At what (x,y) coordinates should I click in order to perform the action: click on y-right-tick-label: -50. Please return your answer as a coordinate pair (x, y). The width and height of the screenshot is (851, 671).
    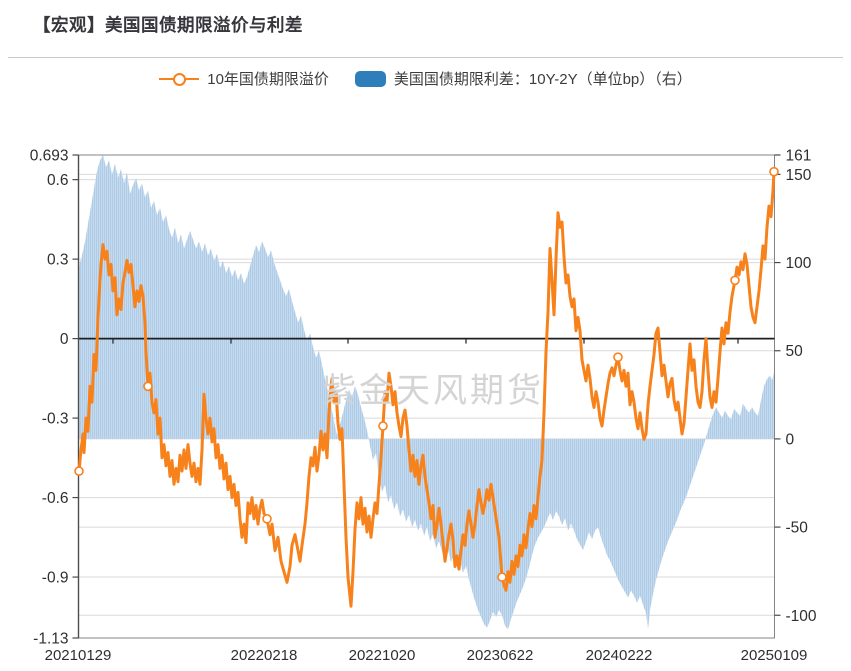
    Looking at the image, I should click on (797, 528).